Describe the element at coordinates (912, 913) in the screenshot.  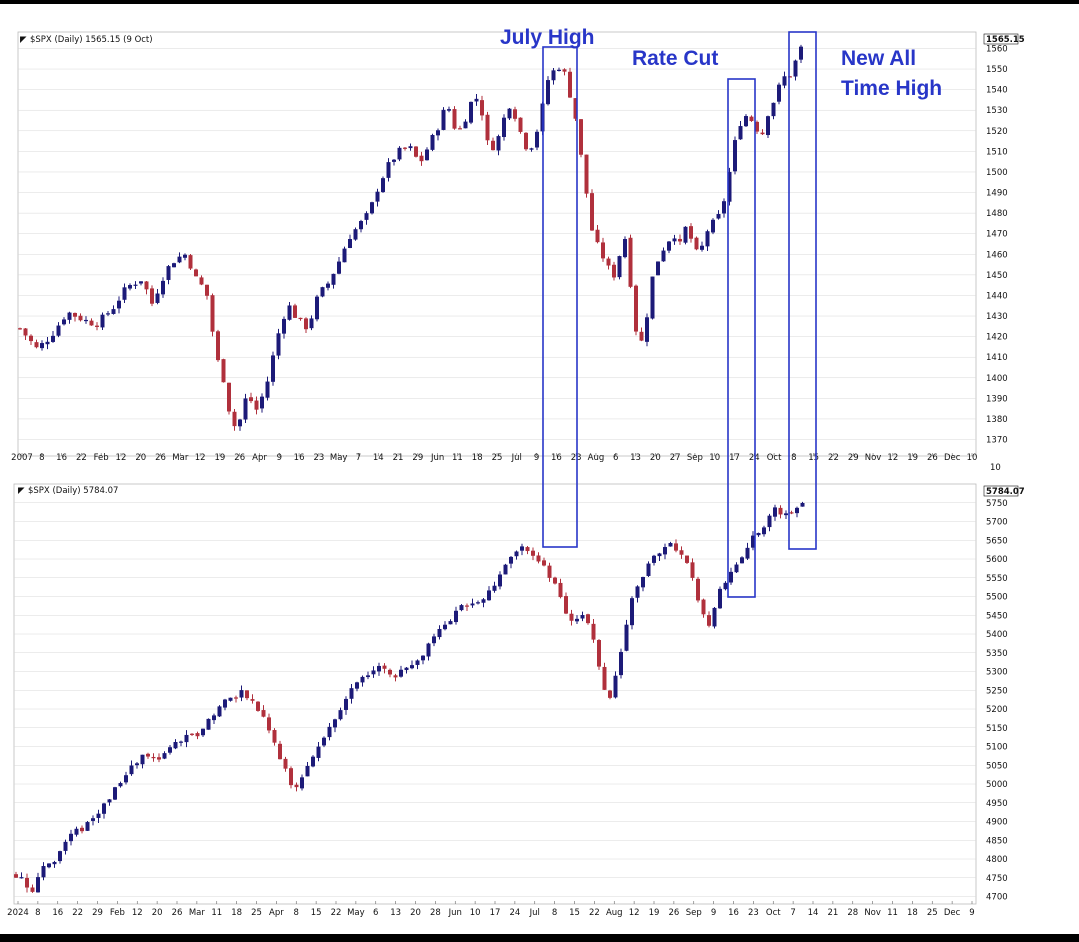
I see `x-tick-label: 18` at that location.